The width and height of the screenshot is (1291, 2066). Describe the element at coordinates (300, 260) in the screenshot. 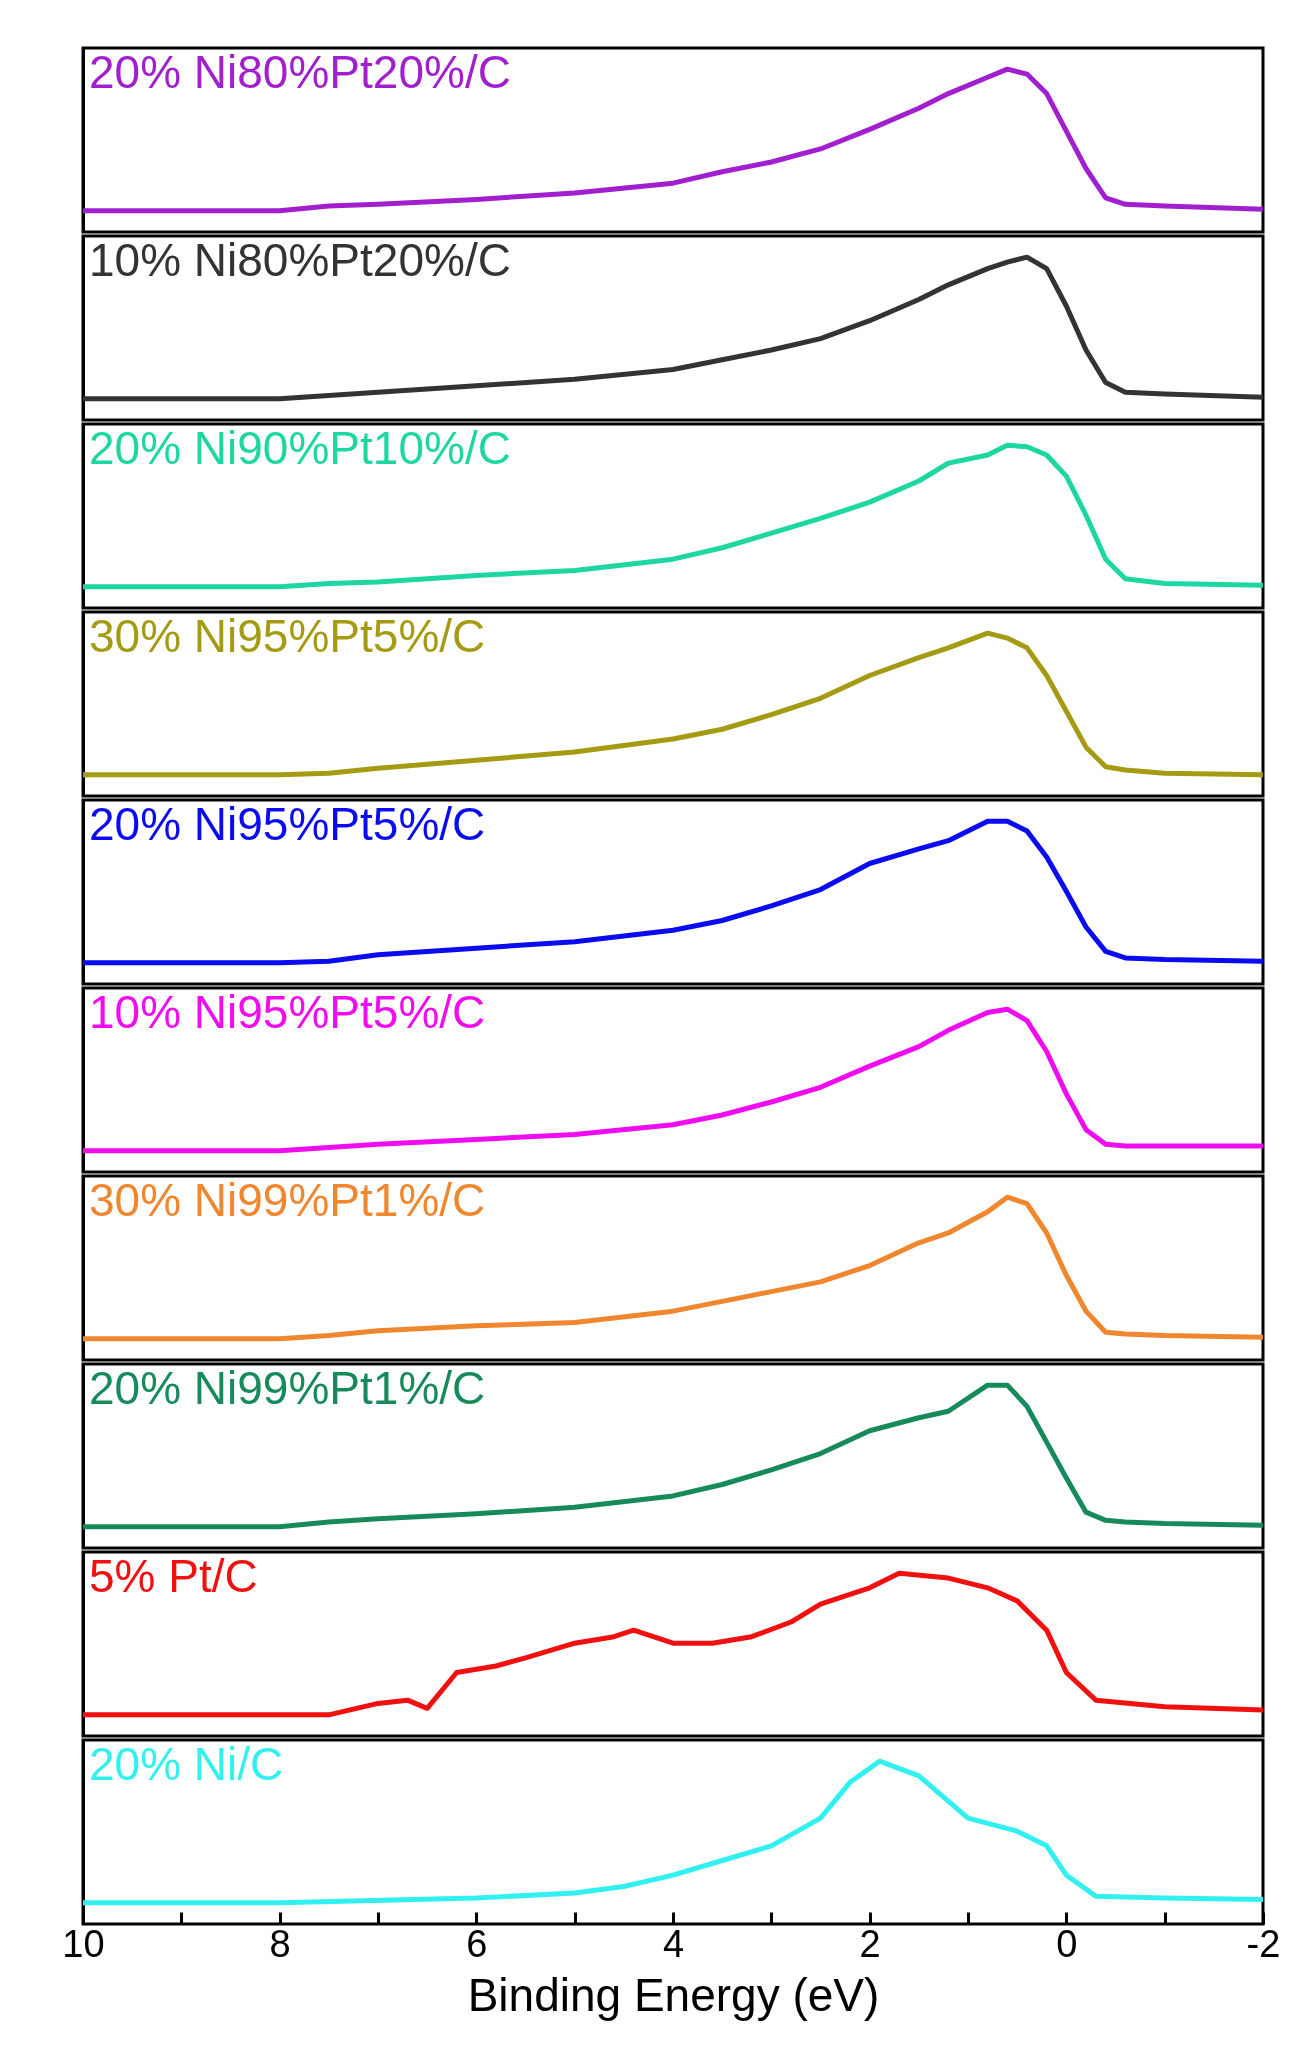

I see `text: 10% Ni80%Pt20%/C` at that location.